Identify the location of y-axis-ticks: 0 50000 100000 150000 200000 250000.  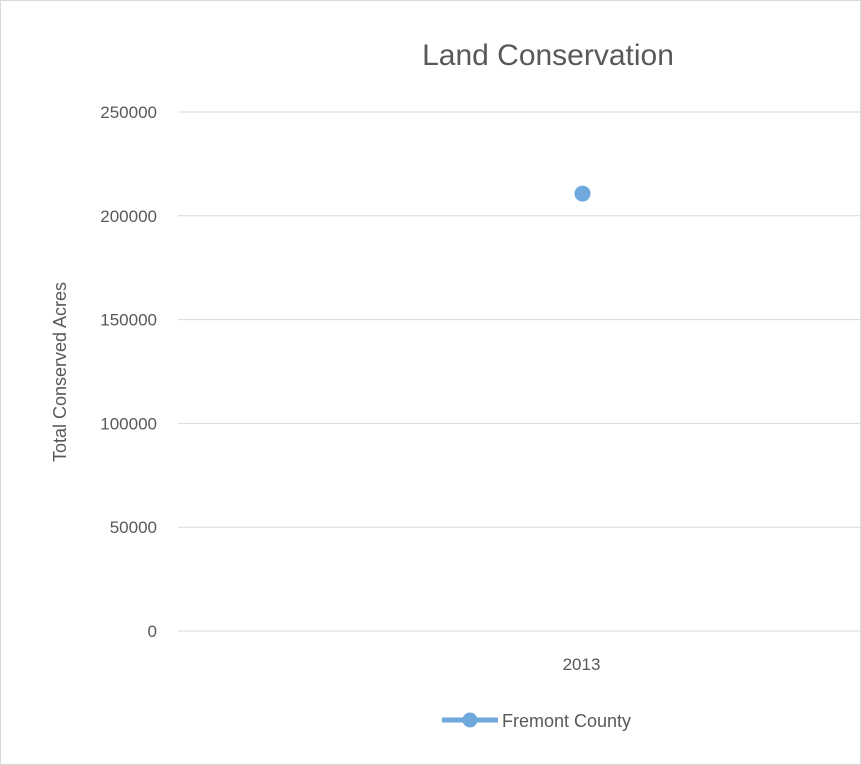
(128, 372).